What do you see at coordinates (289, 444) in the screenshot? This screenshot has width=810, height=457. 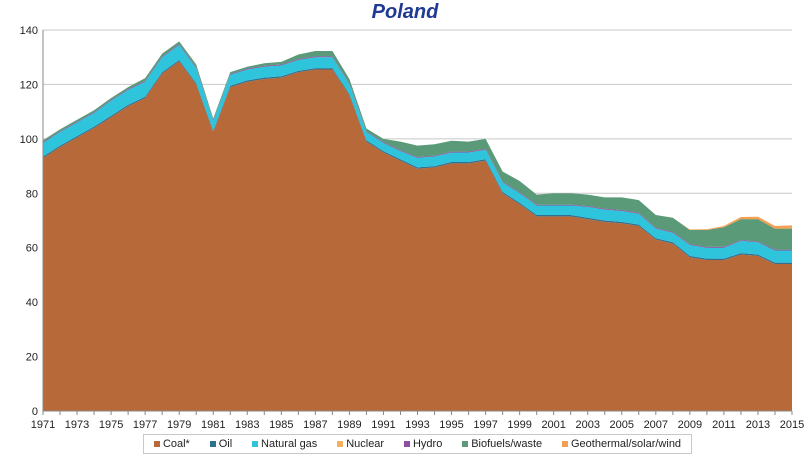 I see `legend-label: Natural gas` at bounding box center [289, 444].